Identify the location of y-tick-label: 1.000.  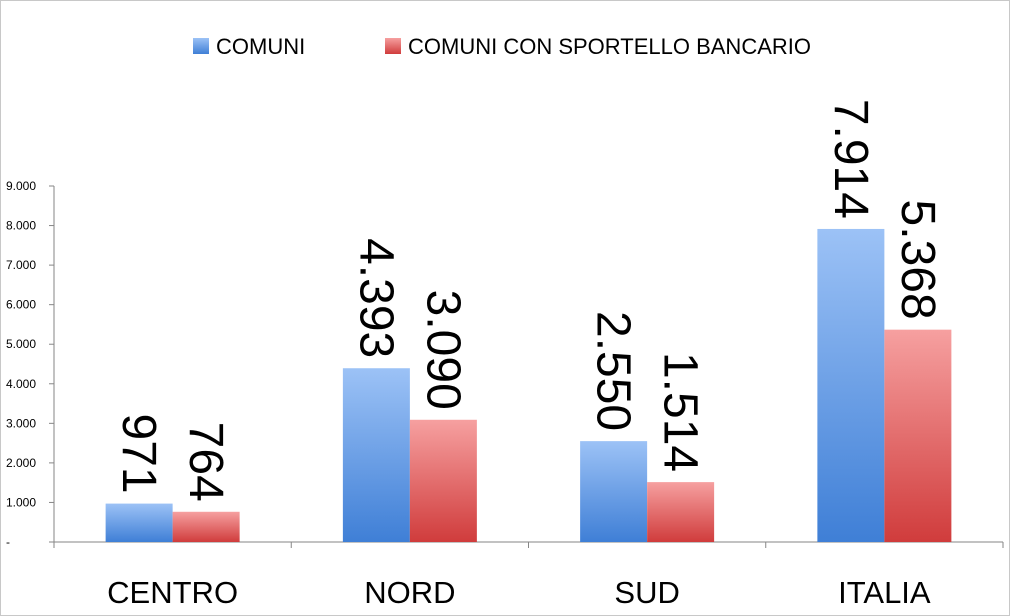
(21, 502).